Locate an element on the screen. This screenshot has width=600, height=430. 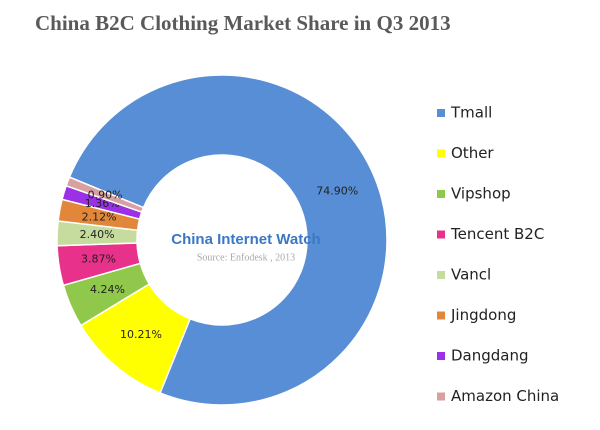
legend-label: Amazon China is located at coordinates (505, 396).